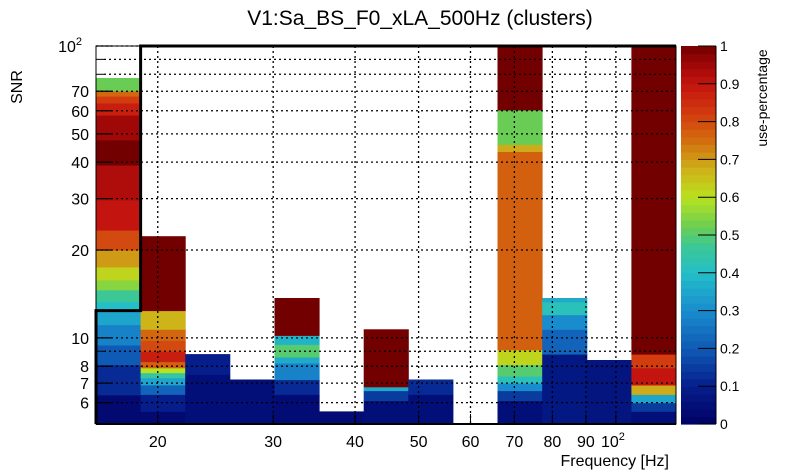  Describe the element at coordinates (80, 339) in the screenshot. I see `y-tick-label: 10` at that location.